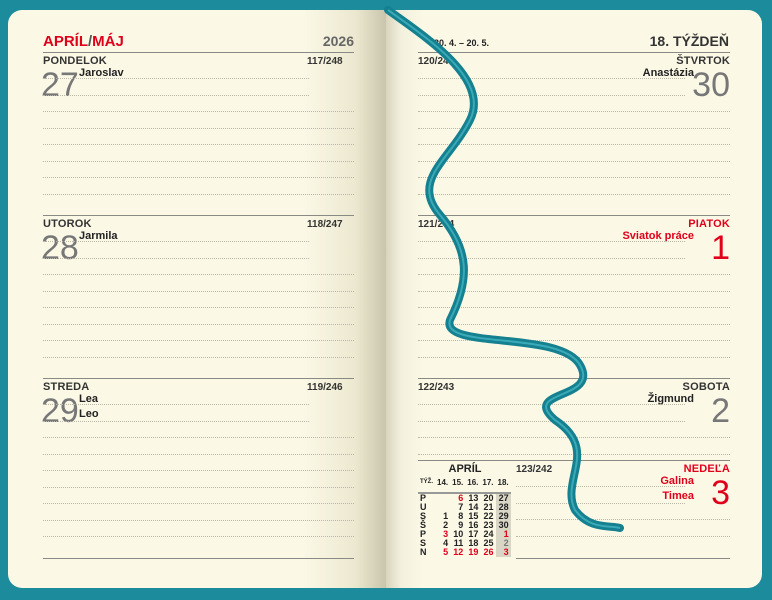 This screenshot has width=772, height=600. I want to click on calendar-row: U 7 14 21 28, so click(464, 507).